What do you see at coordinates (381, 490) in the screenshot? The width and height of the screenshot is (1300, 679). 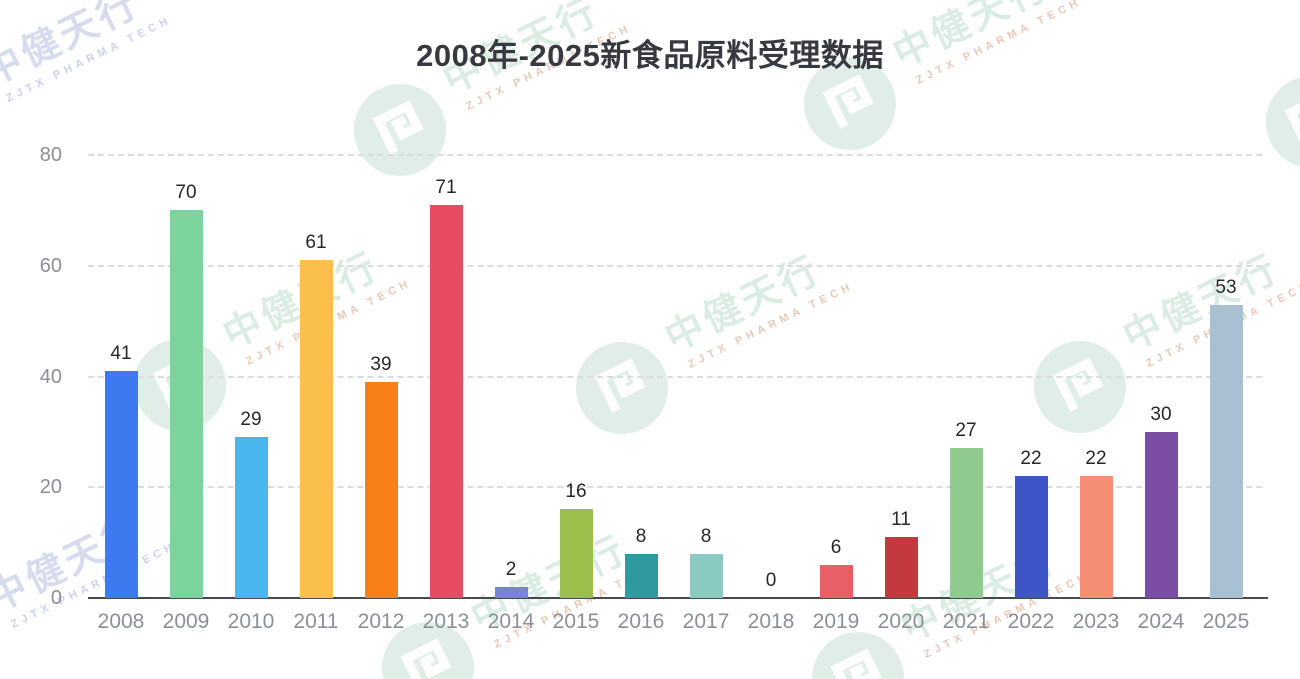 I see `bar-2012` at bounding box center [381, 490].